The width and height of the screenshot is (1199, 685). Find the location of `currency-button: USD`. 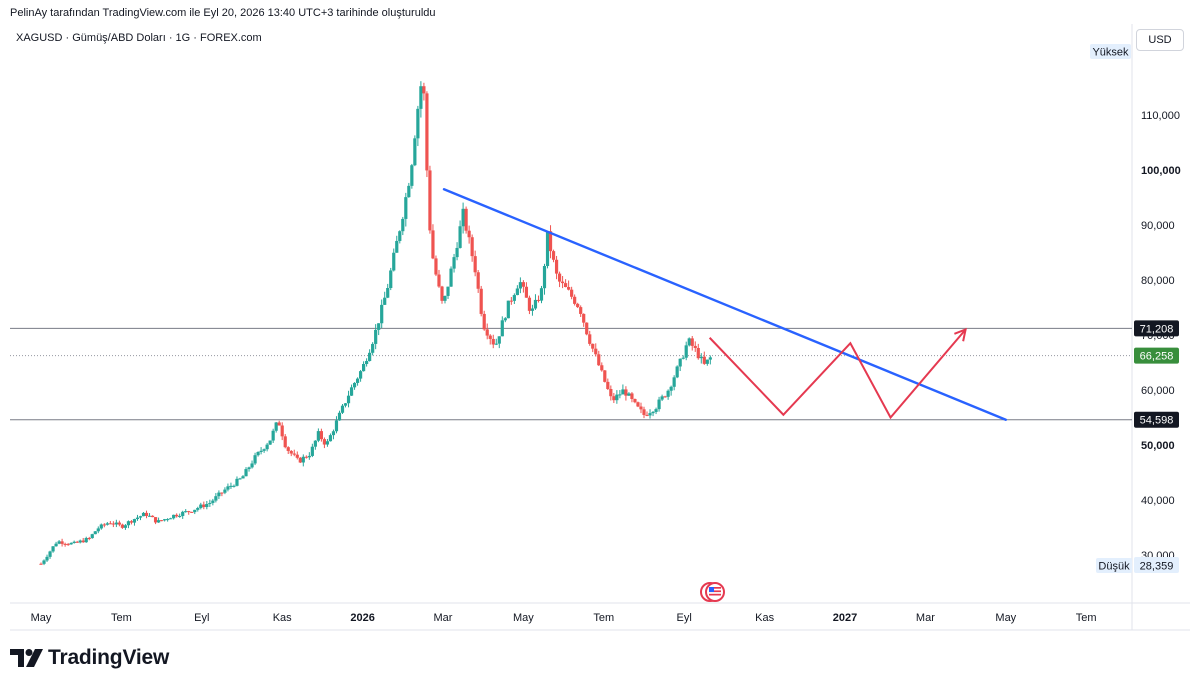

currency-button: USD is located at coordinates (1160, 40).